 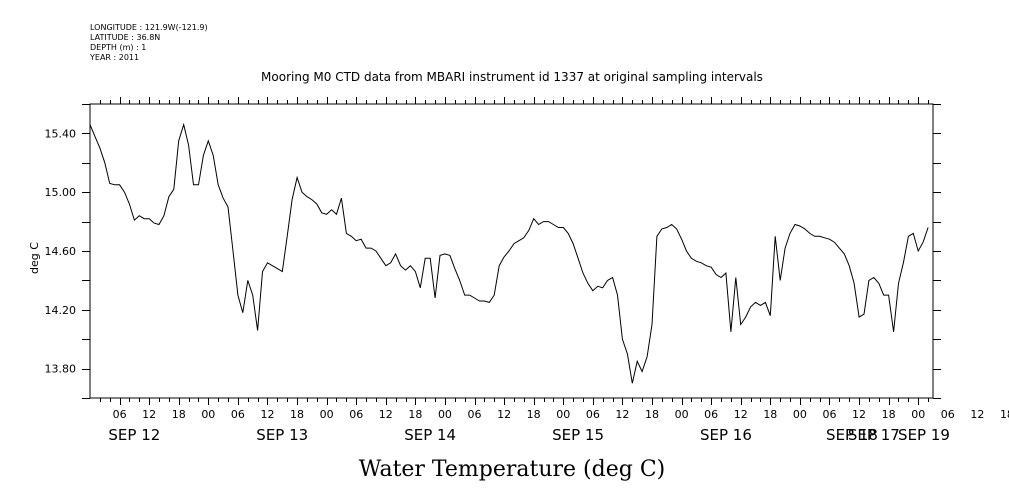 What do you see at coordinates (61, 310) in the screenshot?
I see `y-tick-label: 14.20` at bounding box center [61, 310].